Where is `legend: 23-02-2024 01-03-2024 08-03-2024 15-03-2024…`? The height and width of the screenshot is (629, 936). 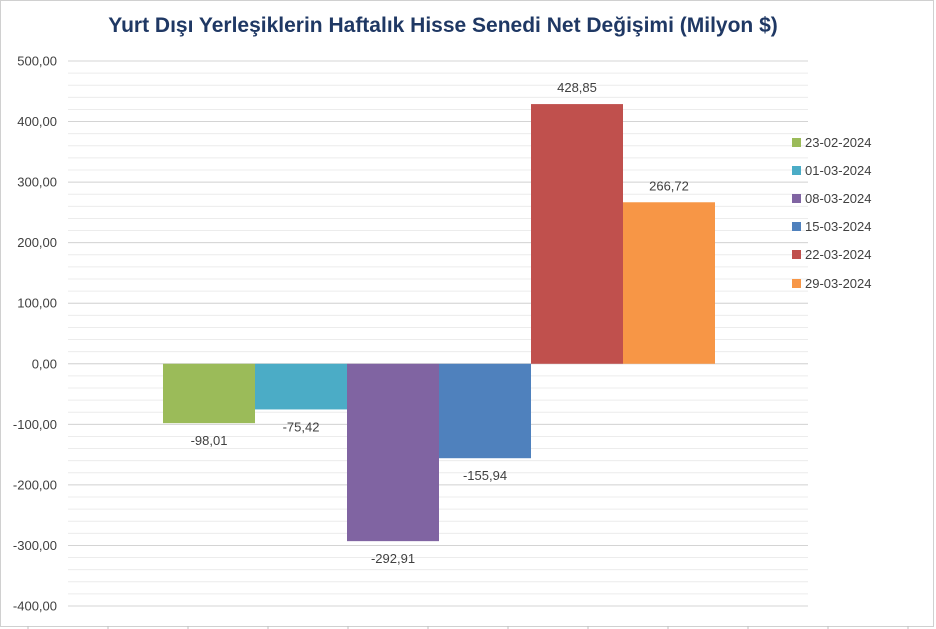 legend: 23-02-2024 01-03-2024 08-03-2024 15-03-2024… is located at coordinates (832, 212).